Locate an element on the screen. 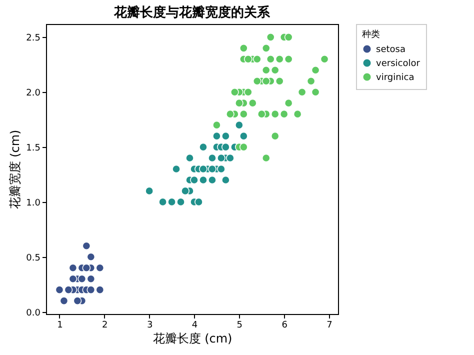  legend-title: 种类 is located at coordinates (371, 34).